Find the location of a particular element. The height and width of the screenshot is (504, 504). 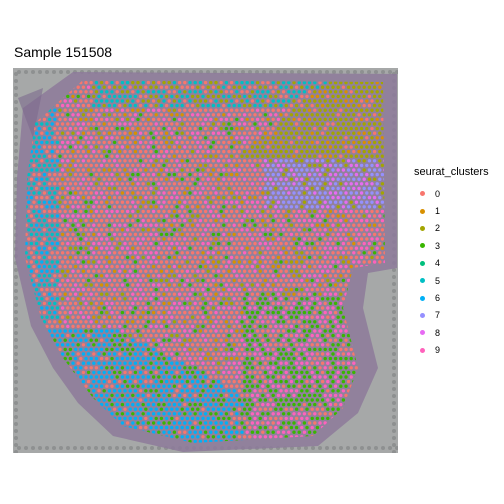

legend: seurat_clusters 0 1 2 3 4 5 6 7 8 9 is located at coordinates (458, 262).